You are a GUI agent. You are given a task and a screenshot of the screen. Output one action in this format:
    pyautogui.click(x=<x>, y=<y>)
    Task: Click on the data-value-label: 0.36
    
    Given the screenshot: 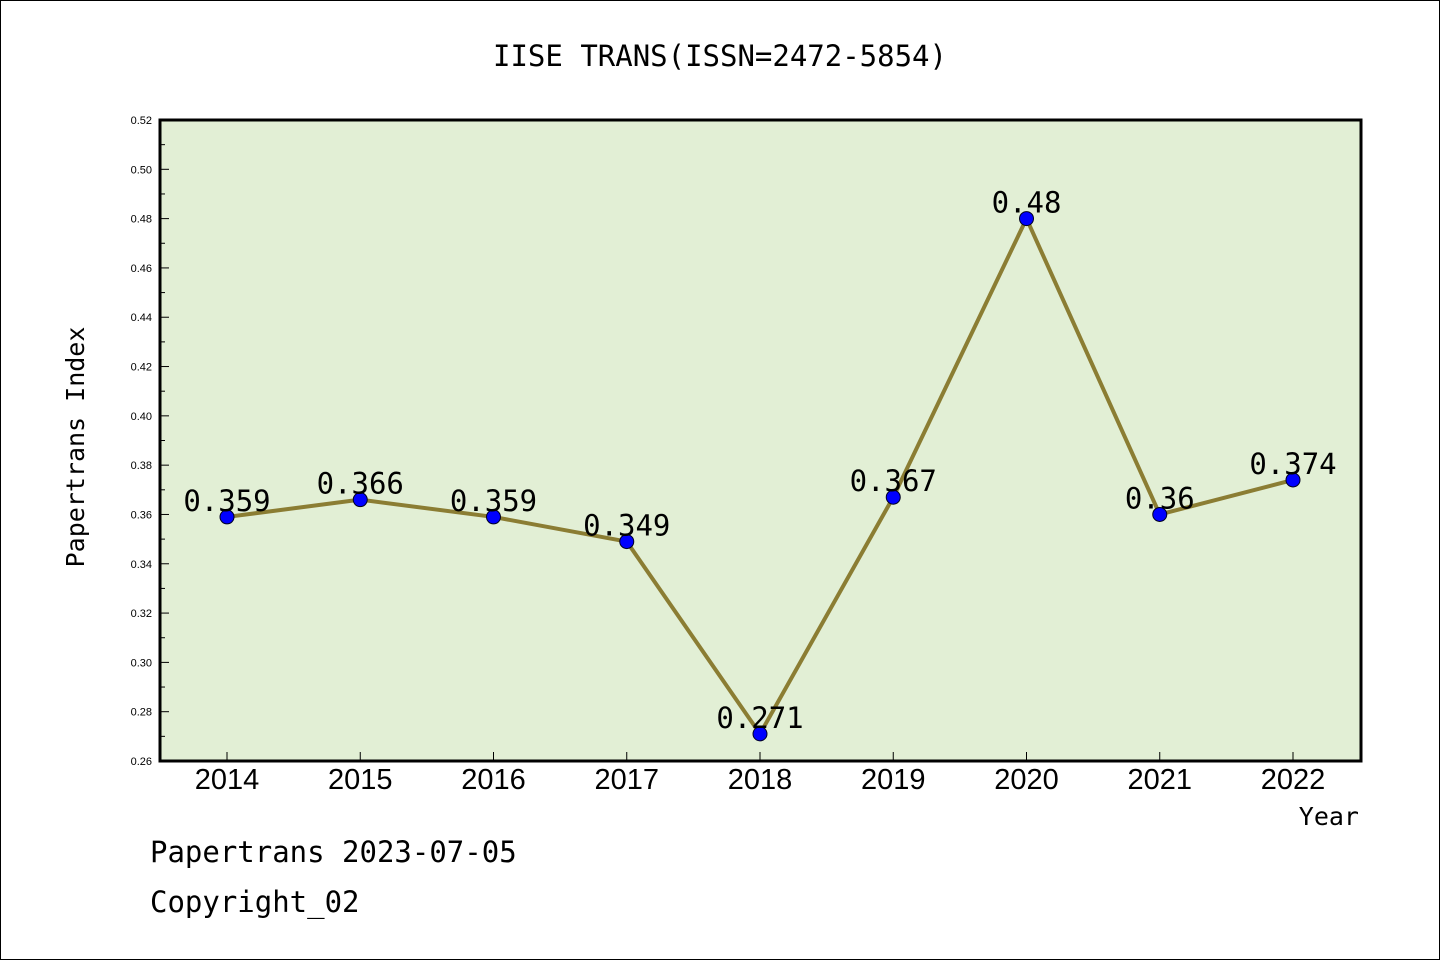 What is the action you would take?
    pyautogui.click(x=1160, y=498)
    